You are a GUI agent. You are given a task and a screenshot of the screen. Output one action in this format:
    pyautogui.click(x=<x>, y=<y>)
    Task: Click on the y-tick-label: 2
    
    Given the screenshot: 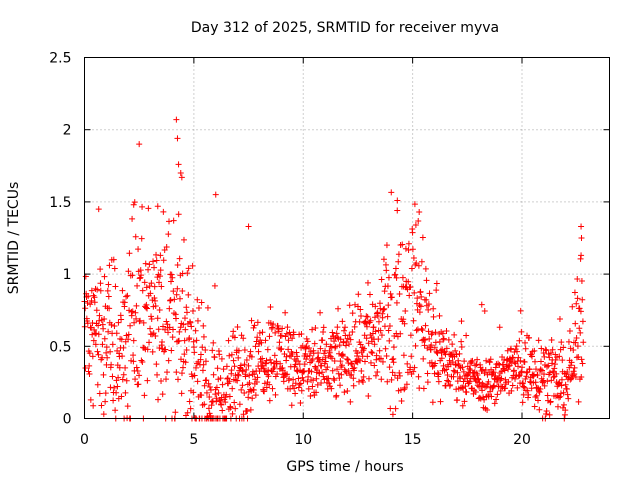 What is the action you would take?
    pyautogui.click(x=67, y=131)
    